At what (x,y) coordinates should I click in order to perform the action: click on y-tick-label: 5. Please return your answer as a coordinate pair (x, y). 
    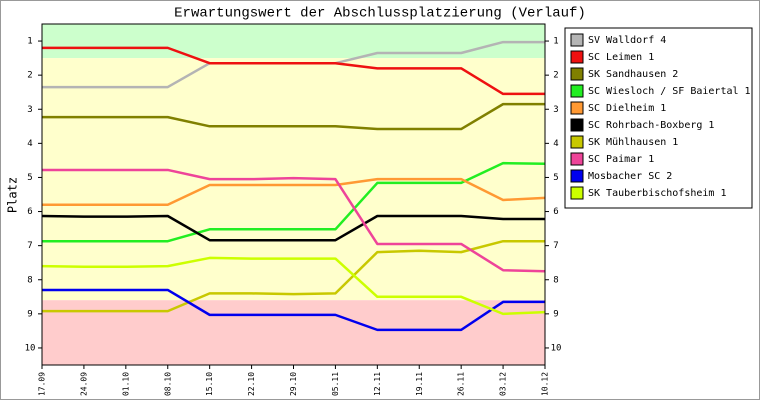
    Looking at the image, I should click on (29, 178).